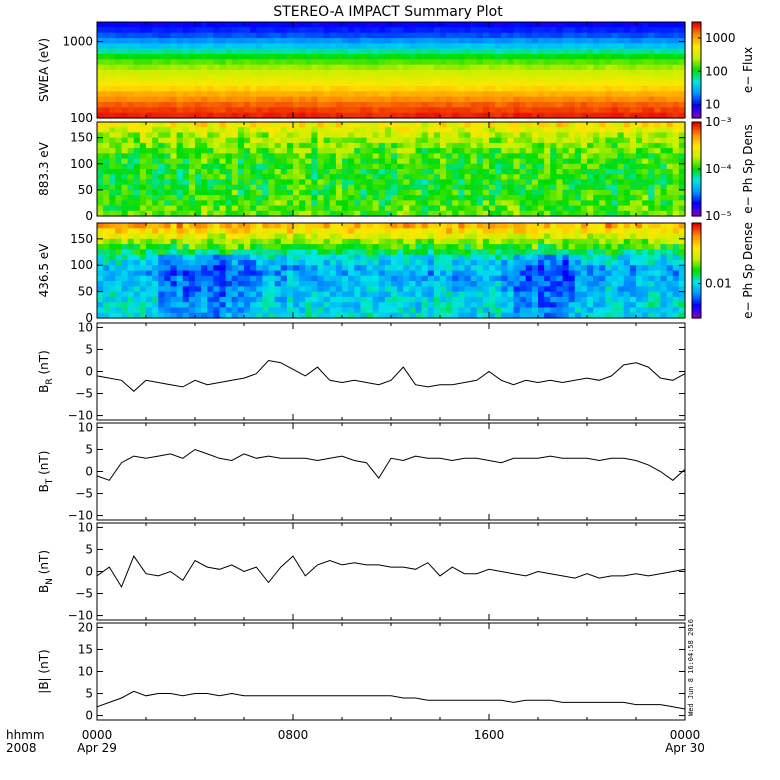 Image resolution: width=780 pixels, height=780 pixels. What do you see at coordinates (696, 70) in the screenshot?
I see `colorbar-frame` at bounding box center [696, 70].